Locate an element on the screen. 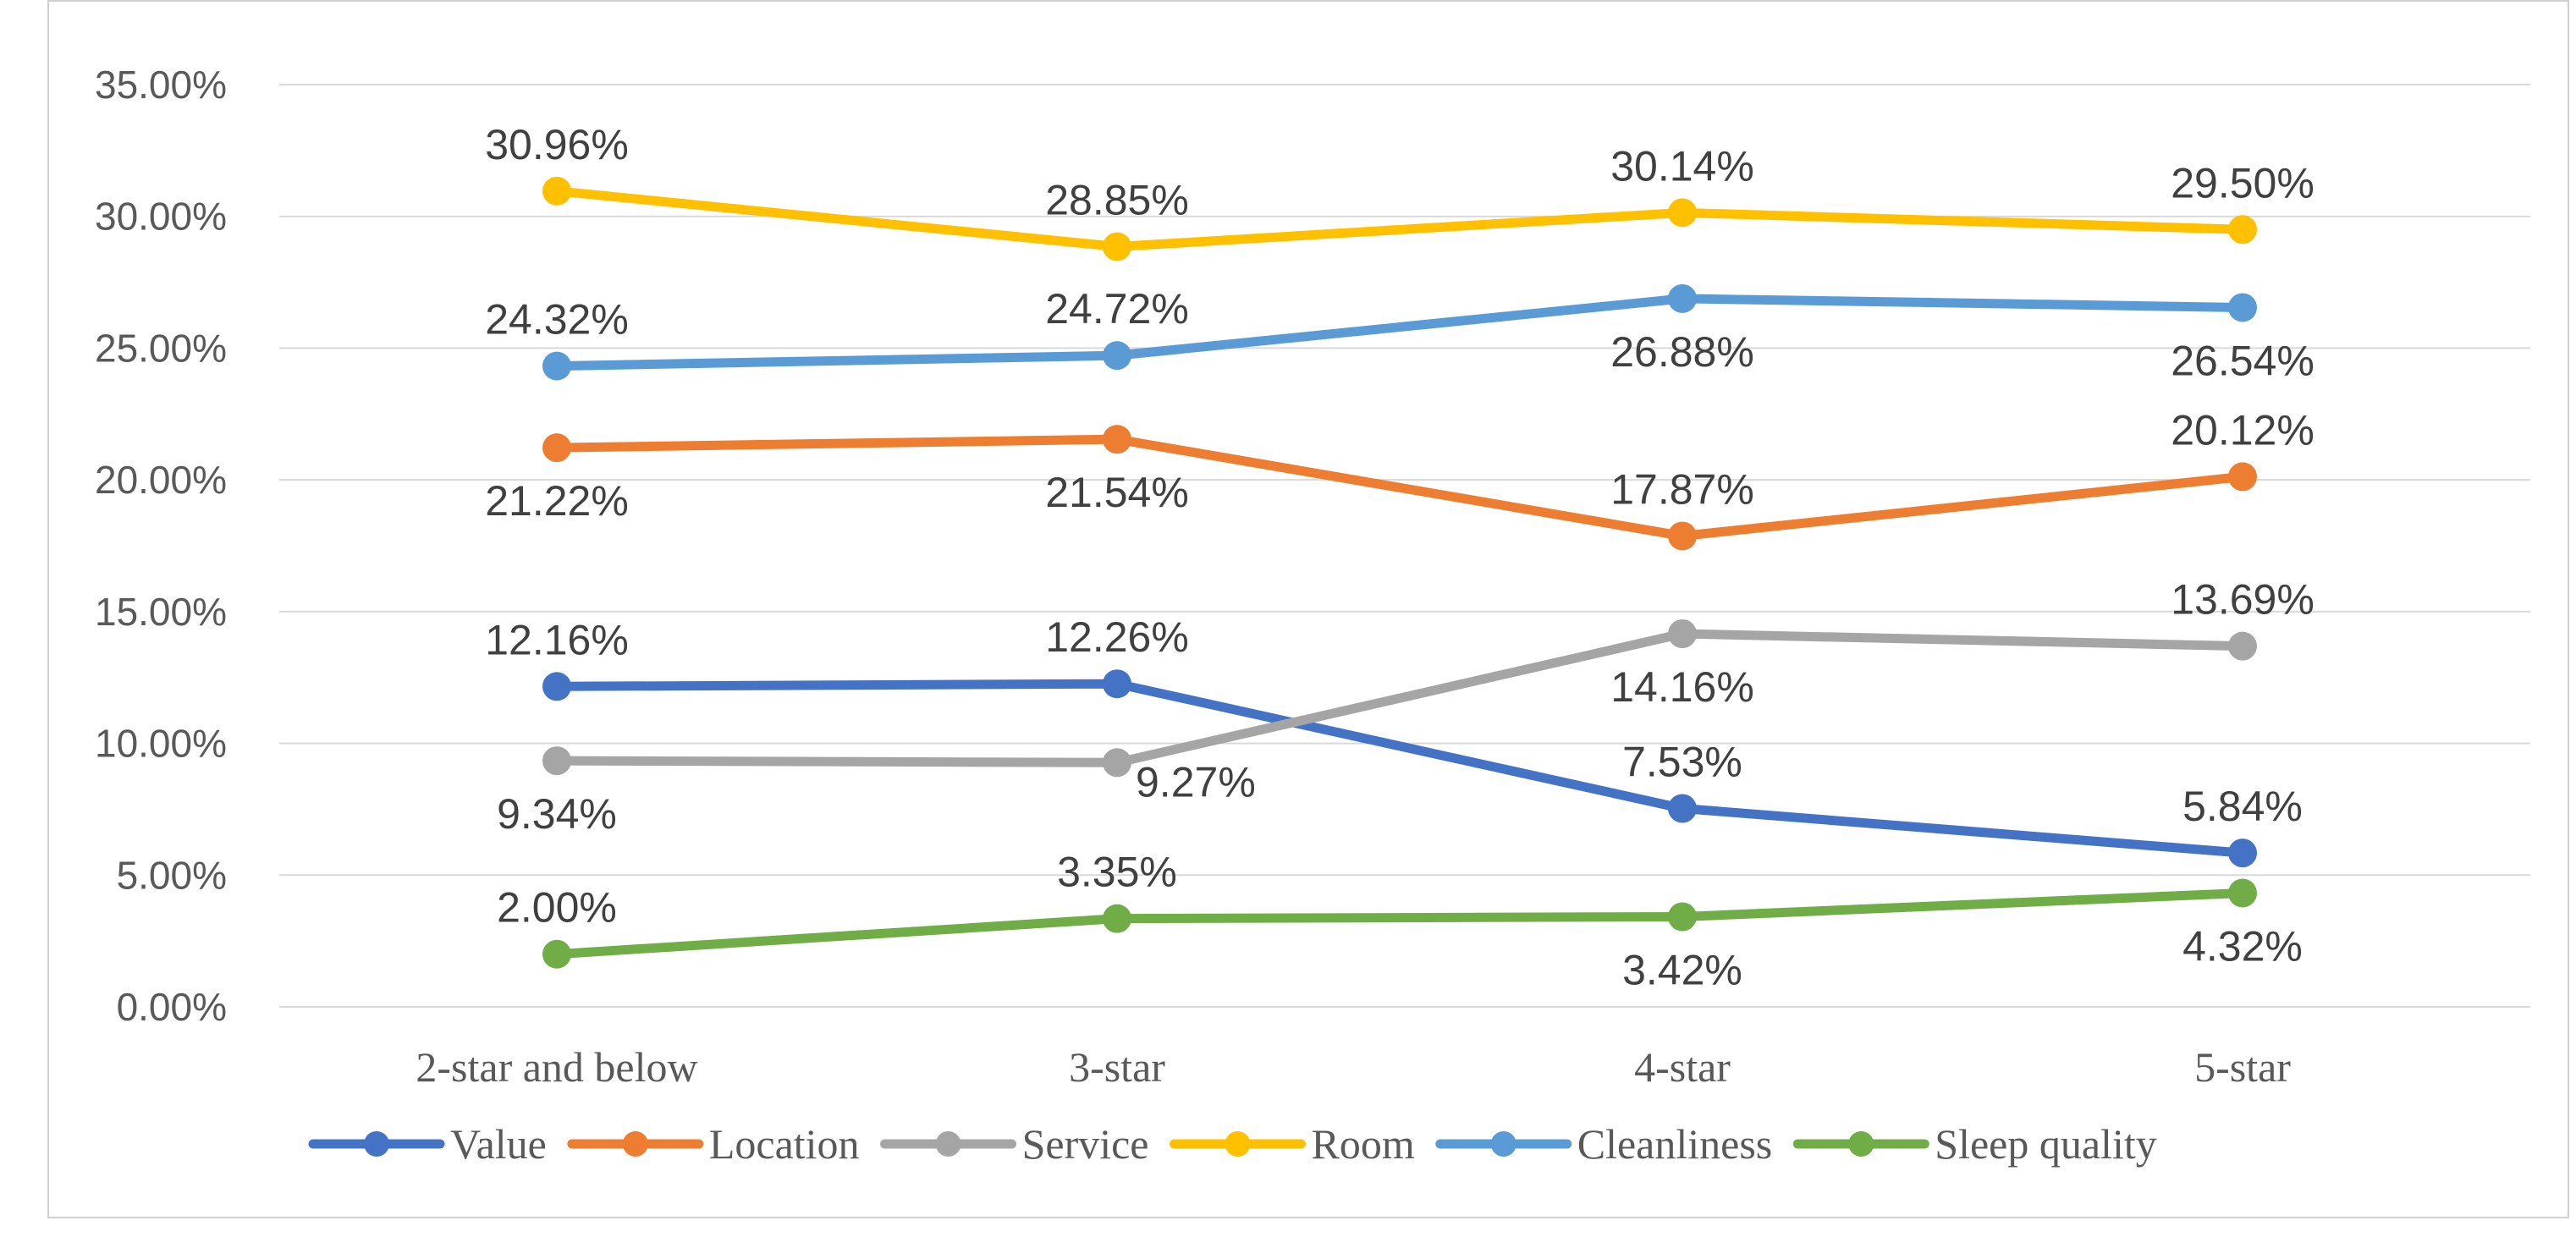 The height and width of the screenshot is (1237, 2576). y-tick-label: 35.00% is located at coordinates (161, 85).